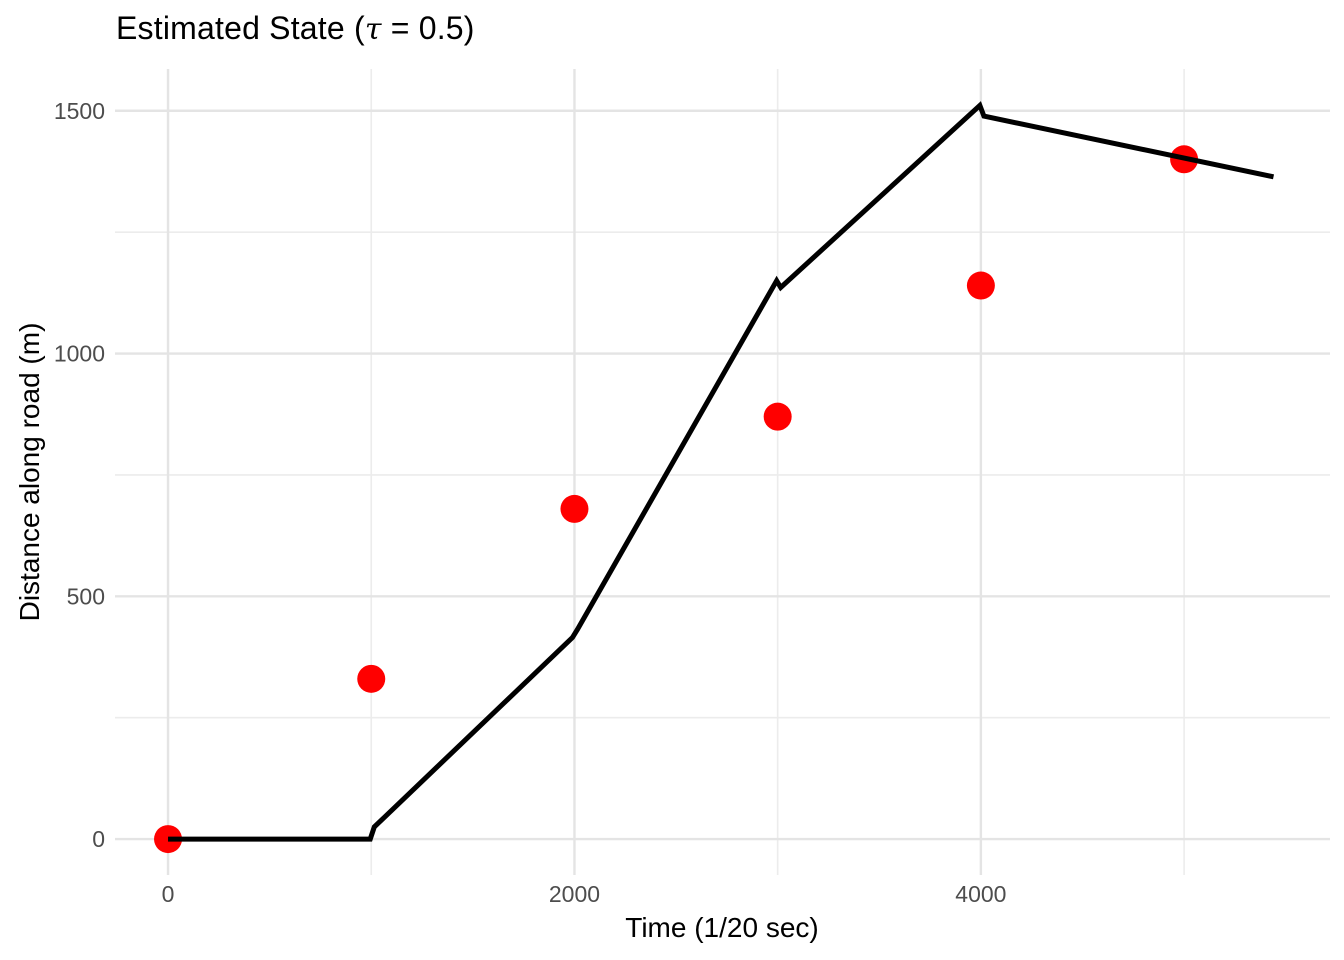 The width and height of the screenshot is (1344, 960). Describe the element at coordinates (168, 894) in the screenshot. I see `x-tick-label: 0` at that location.